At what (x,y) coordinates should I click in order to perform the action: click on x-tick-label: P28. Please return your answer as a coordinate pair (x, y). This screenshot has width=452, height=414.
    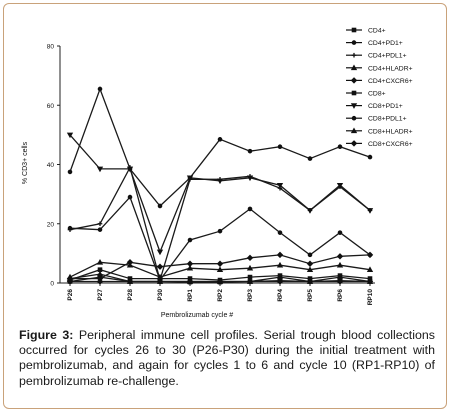
    Looking at the image, I should click on (130, 295).